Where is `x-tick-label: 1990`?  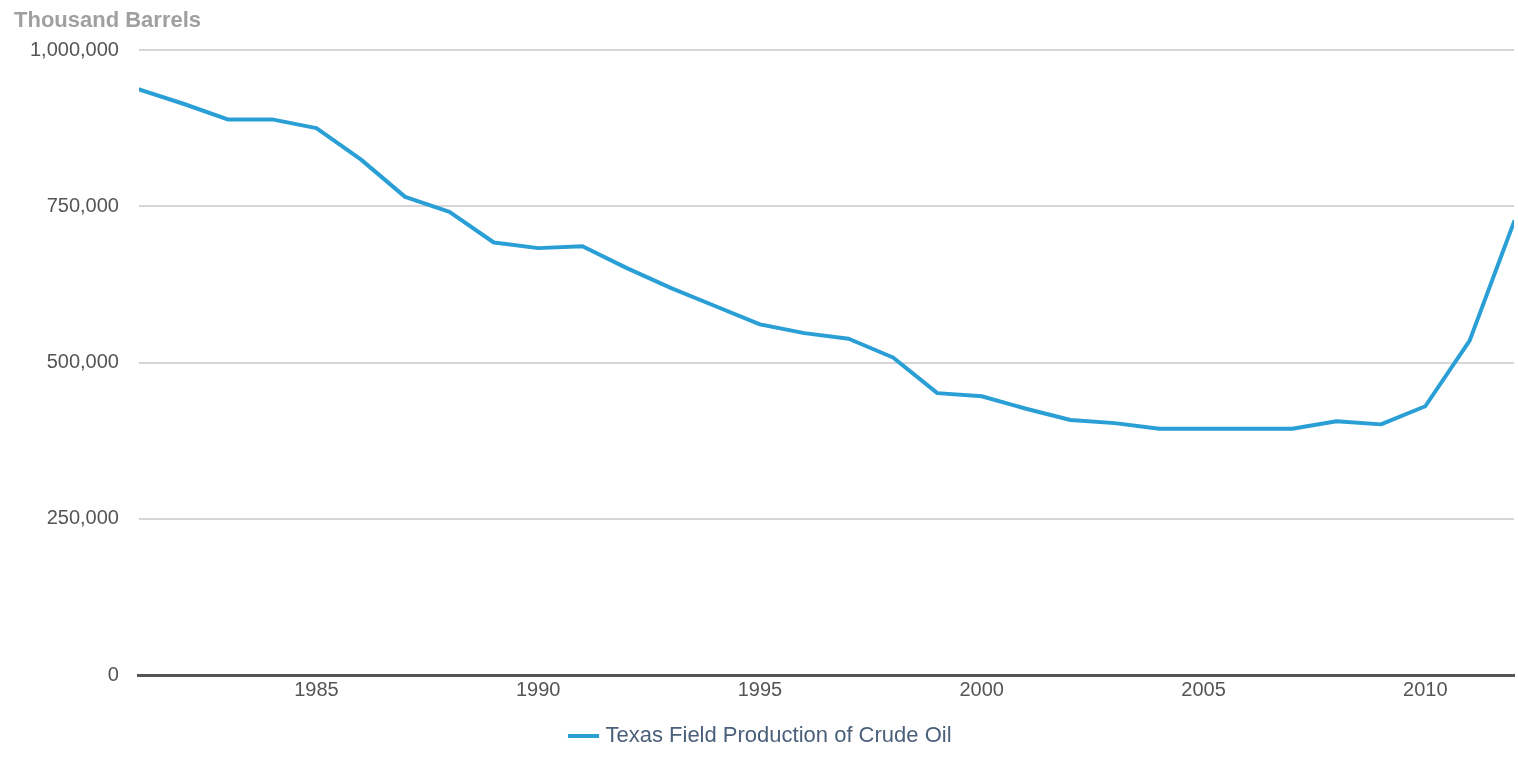
x-tick-label: 1990 is located at coordinates (538, 688).